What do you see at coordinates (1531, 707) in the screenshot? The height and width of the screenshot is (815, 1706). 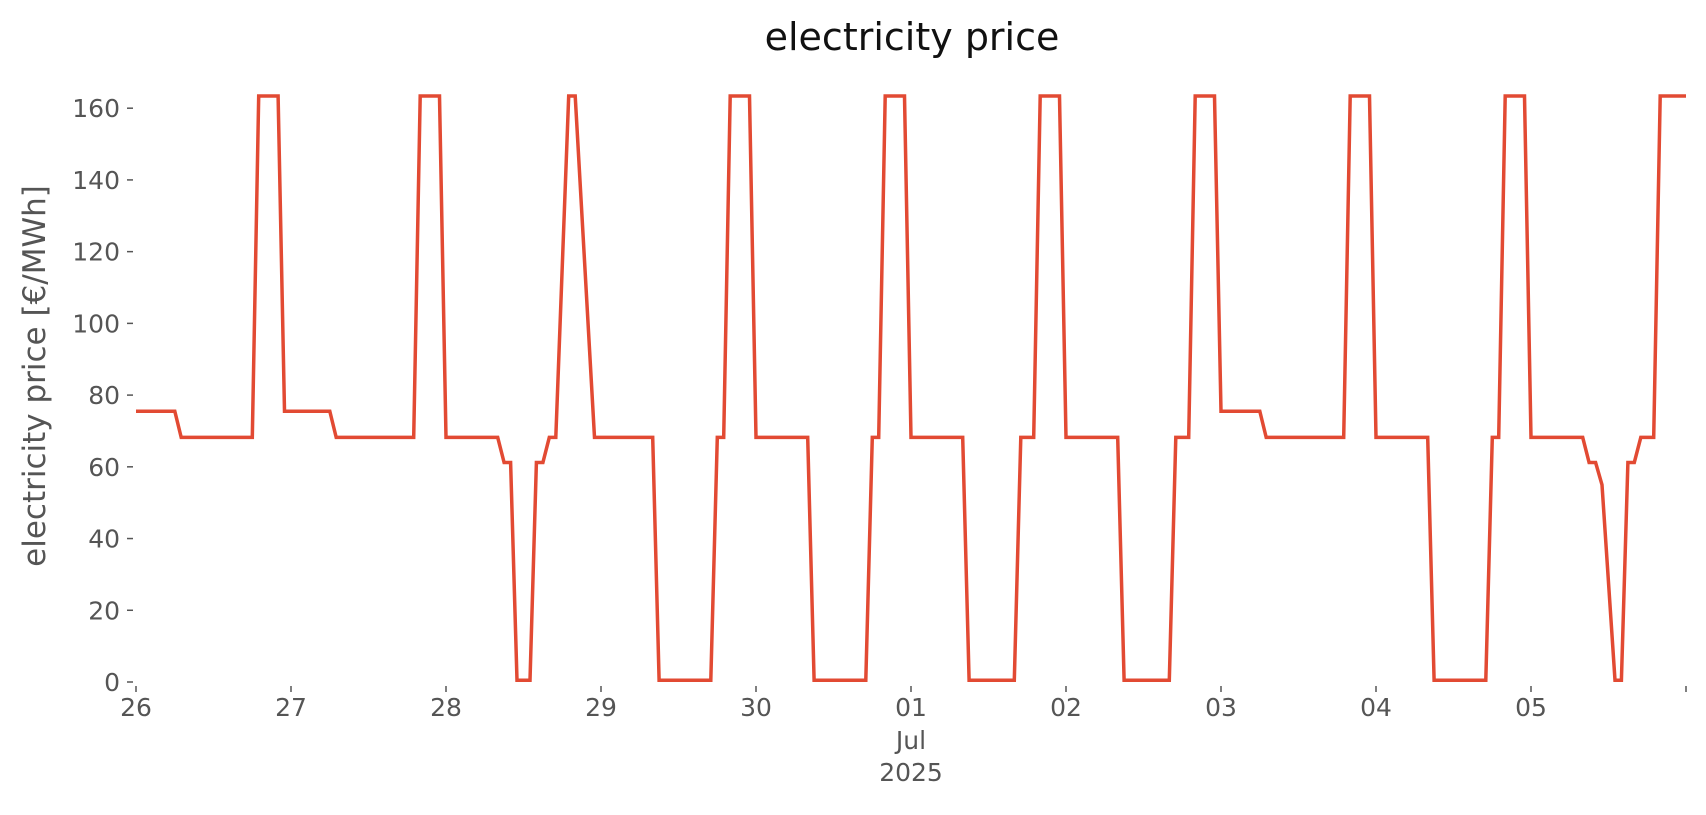 I see `x-tick-label: 05` at bounding box center [1531, 707].